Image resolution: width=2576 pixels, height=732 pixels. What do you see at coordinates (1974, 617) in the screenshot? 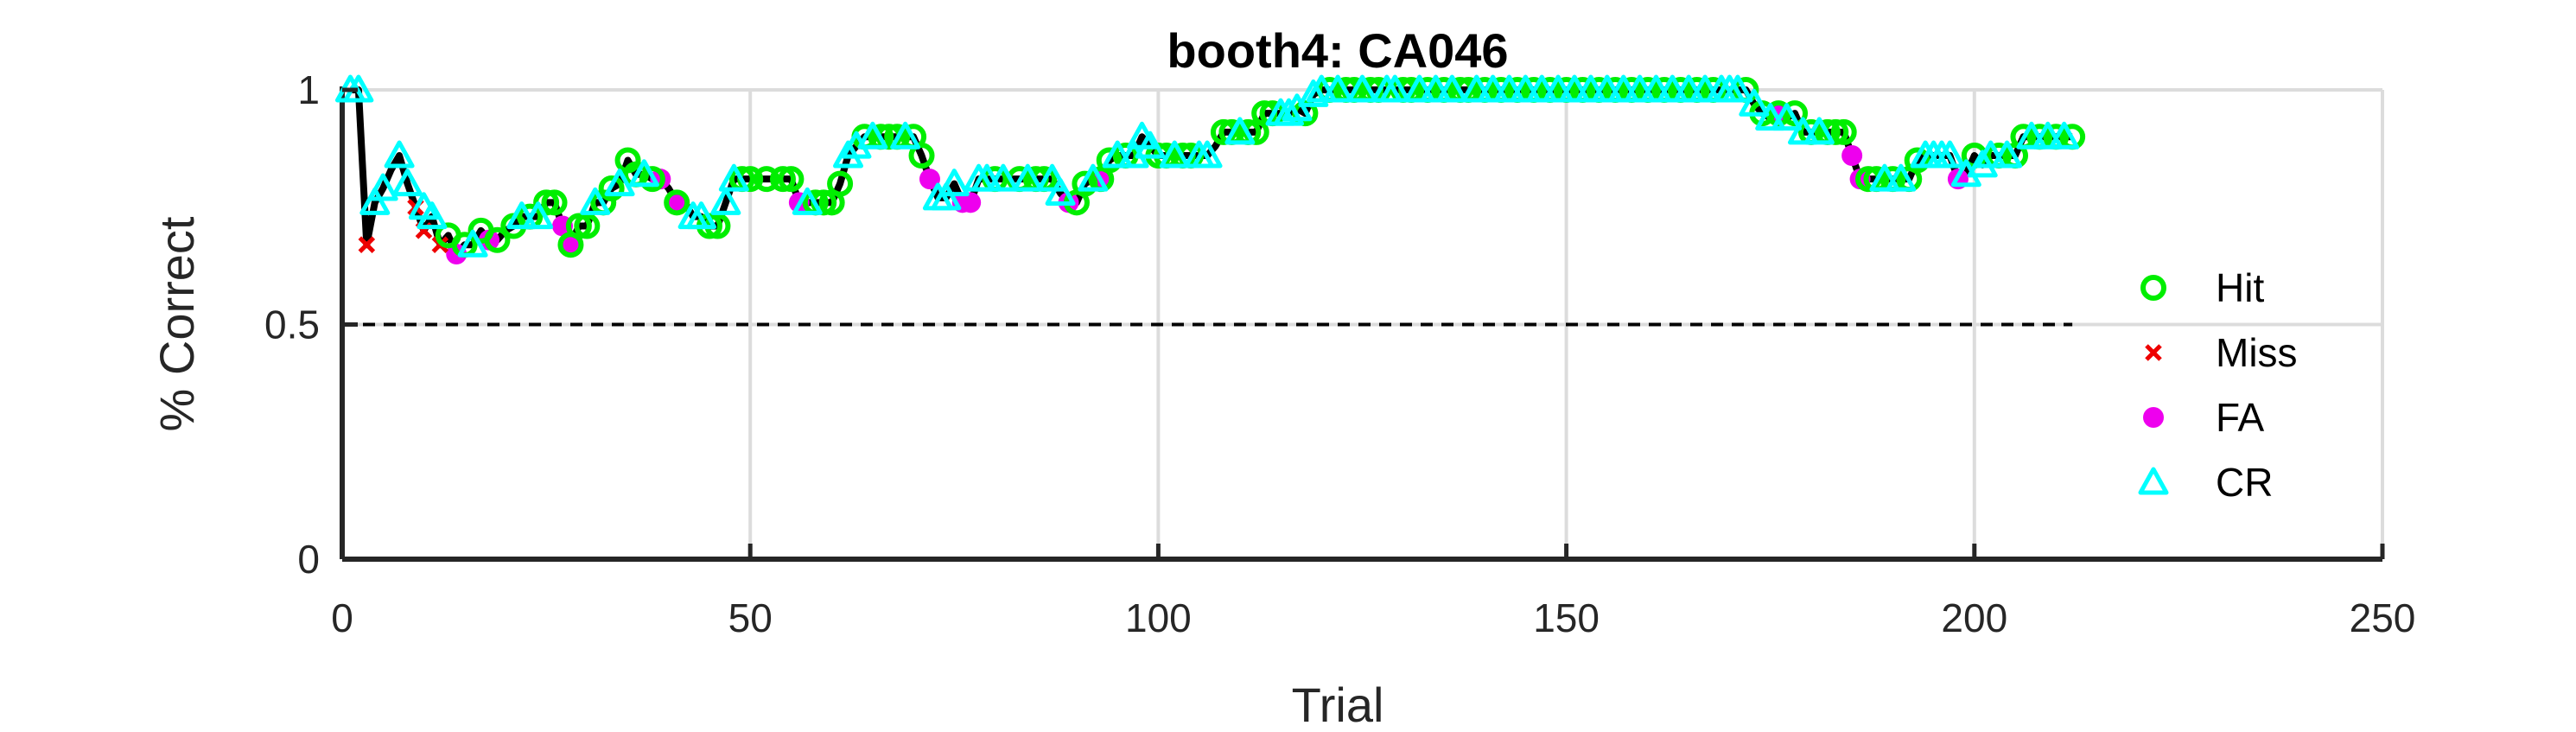
I see `x-tick-label: 200` at bounding box center [1974, 617].